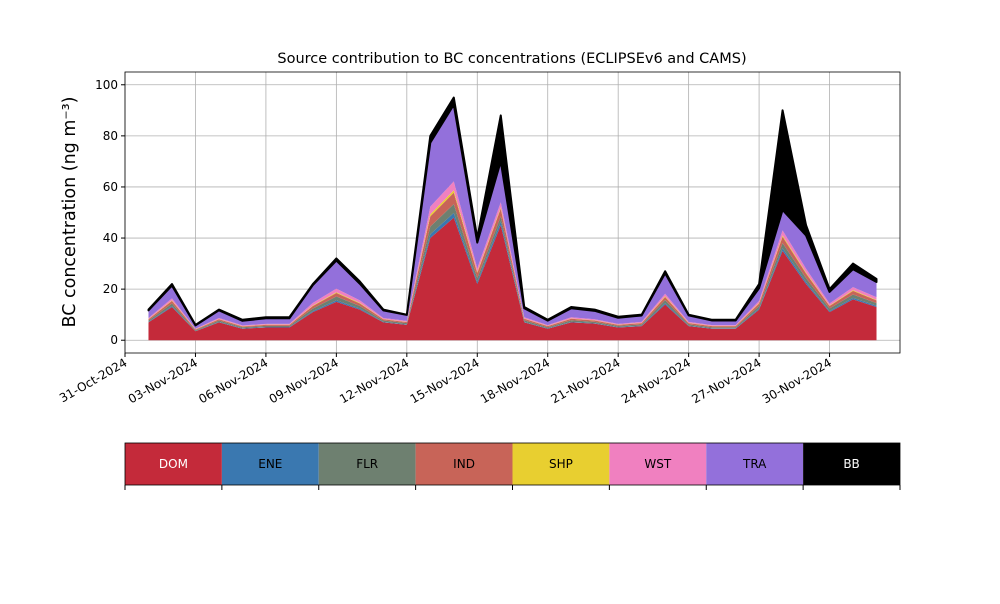 This screenshot has height=604, width=1000. I want to click on legend-label: FLR, so click(367, 464).